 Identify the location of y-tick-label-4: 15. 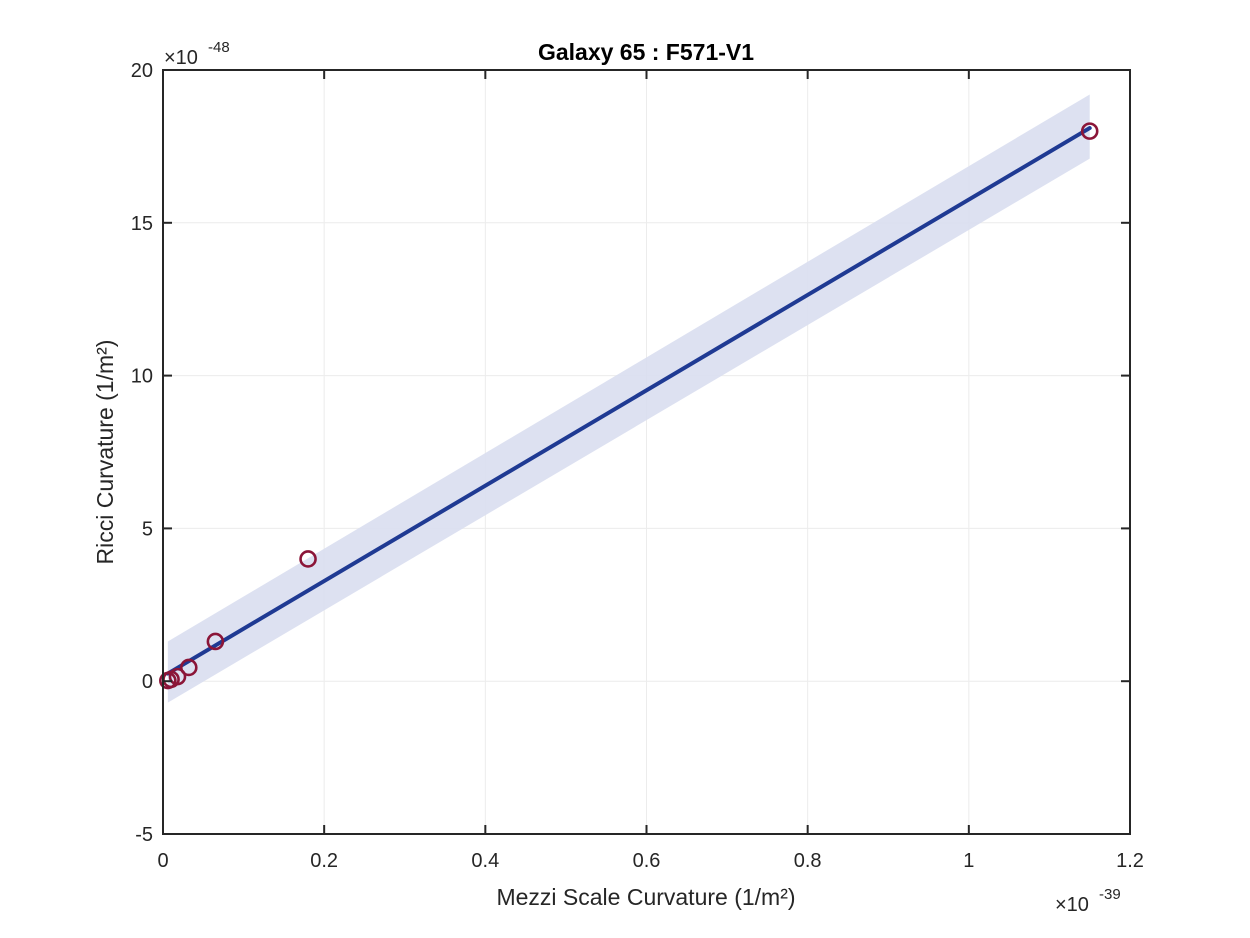
(142, 224).